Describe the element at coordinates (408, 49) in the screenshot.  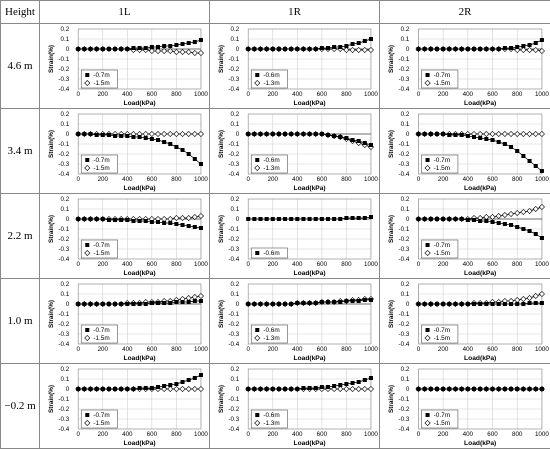
I see `y-tick-label: 0` at that location.